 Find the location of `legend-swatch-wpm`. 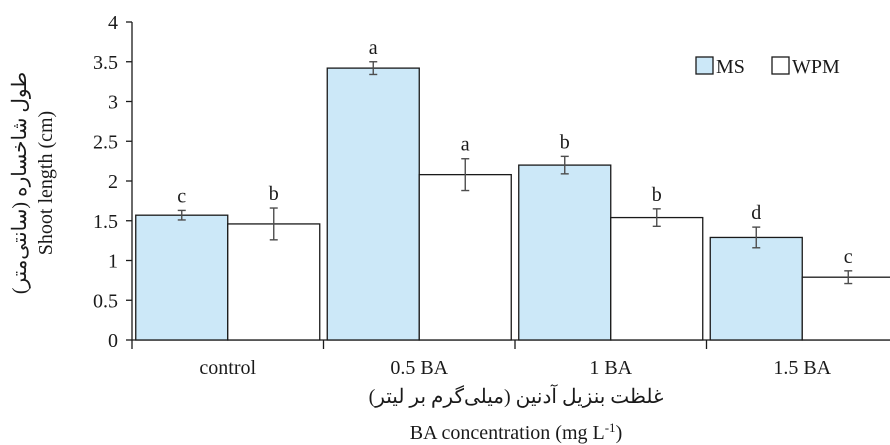

legend-swatch-wpm is located at coordinates (780, 65).